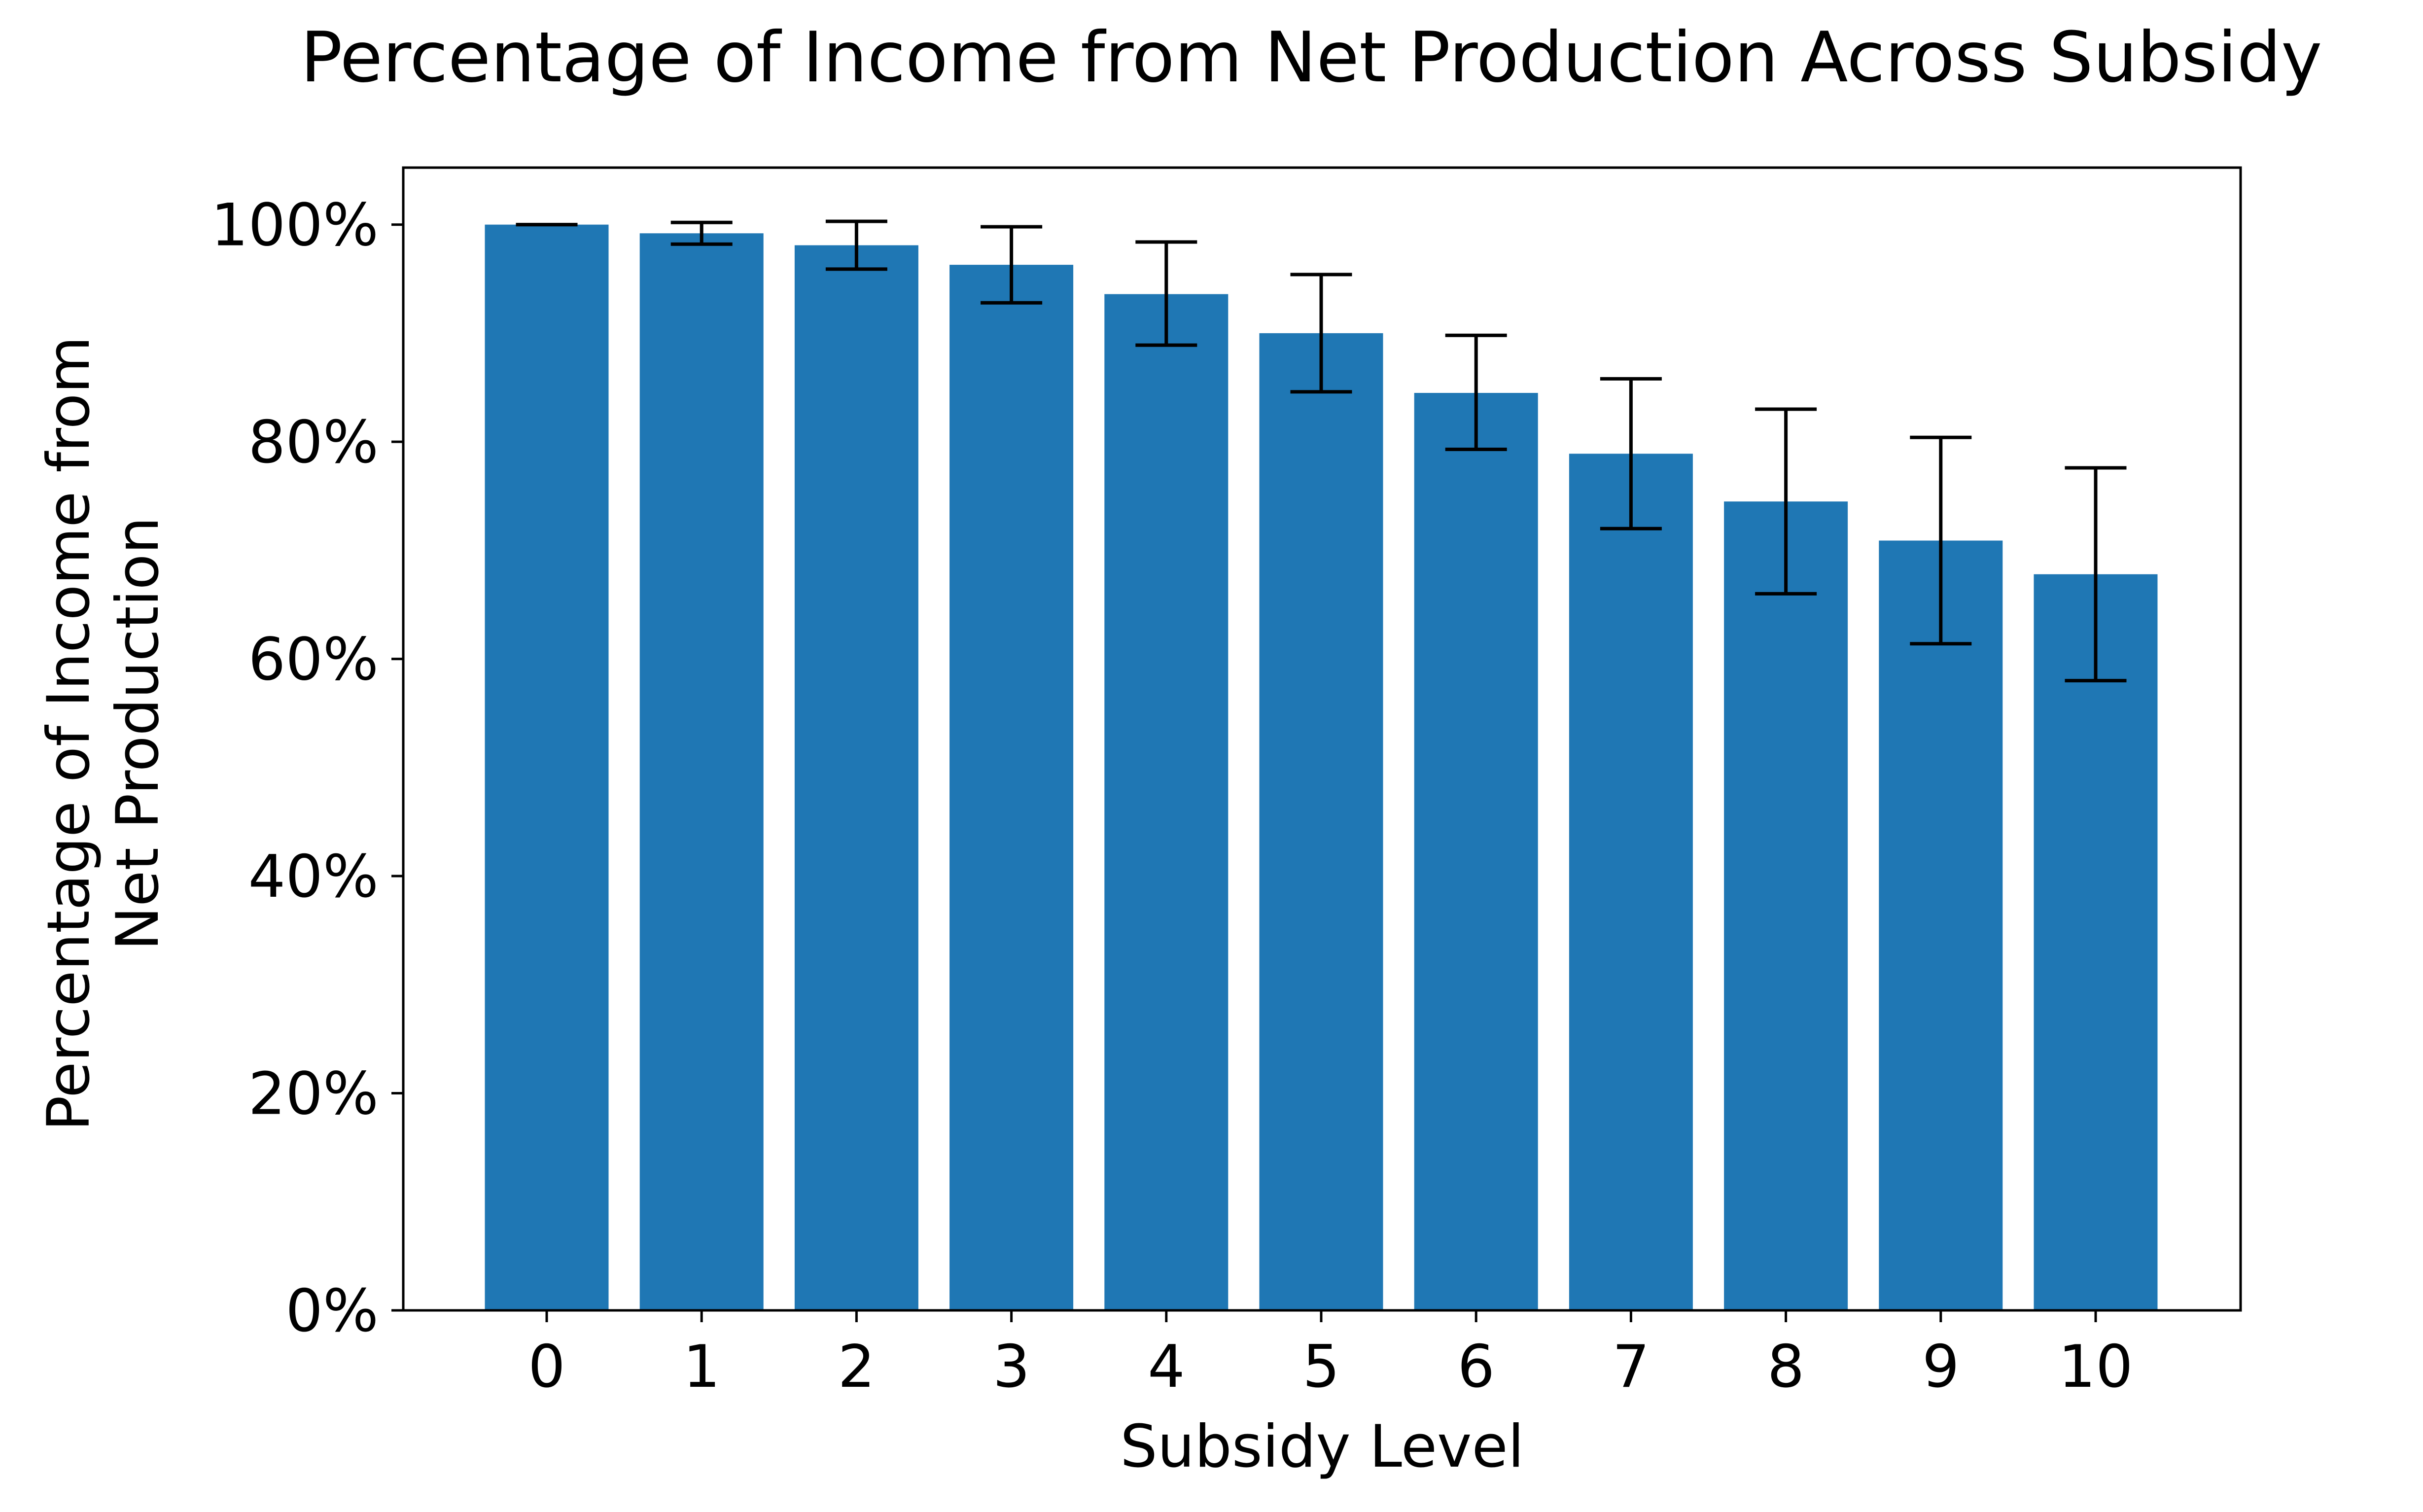 This screenshot has height=1512, width=2423. Describe the element at coordinates (1476, 1367) in the screenshot. I see `x-tick-label: 6` at that location.